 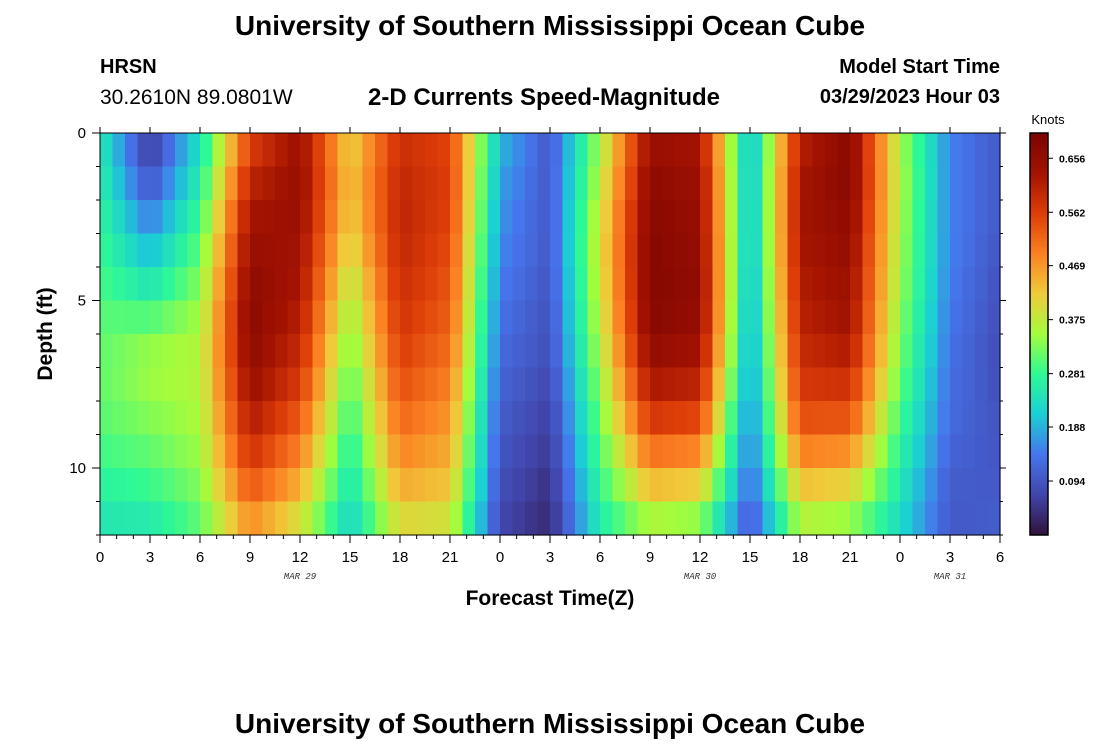 I want to click on x-tick-label: 0, so click(x=100, y=557).